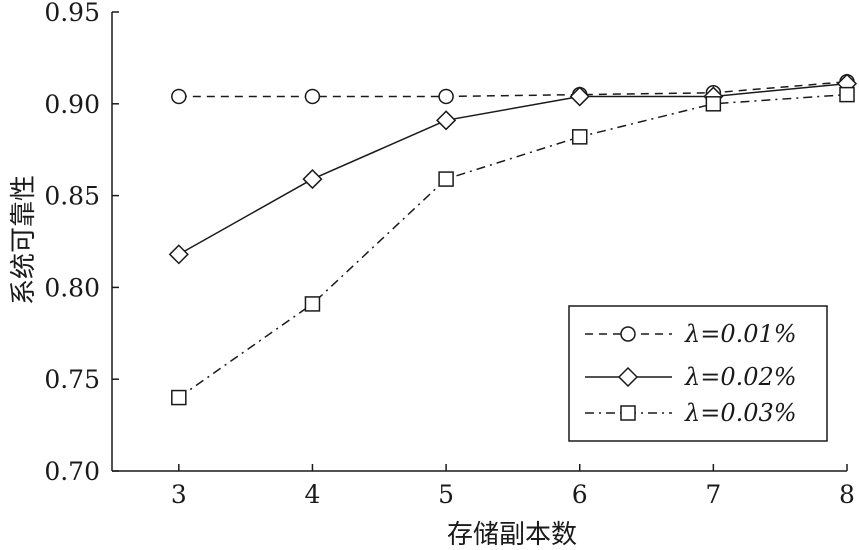  Describe the element at coordinates (628, 413) in the screenshot. I see `legend-marker-square` at that location.